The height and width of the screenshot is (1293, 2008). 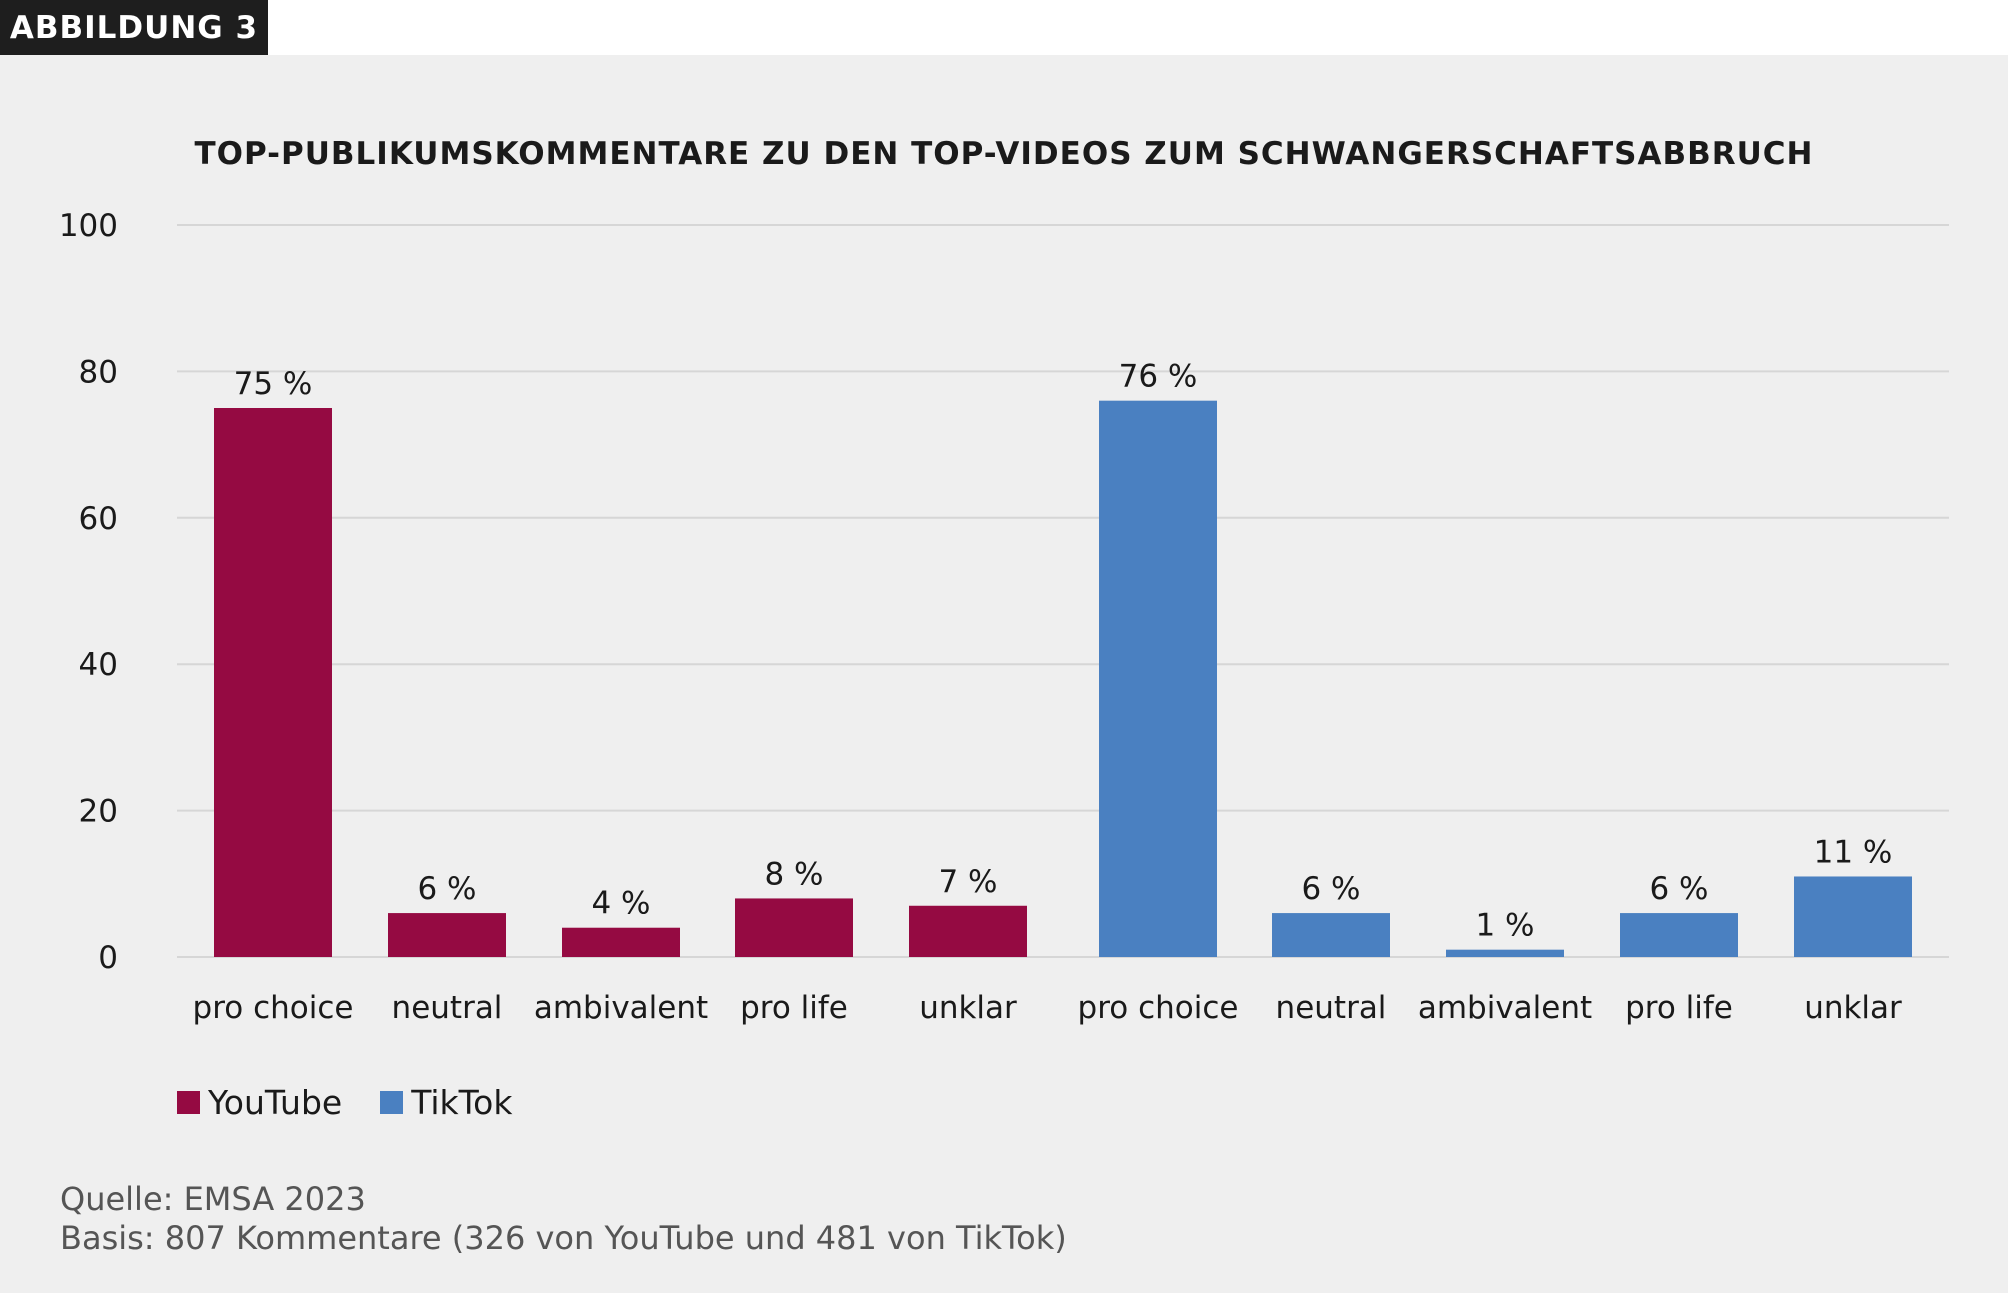 What do you see at coordinates (462, 1102) in the screenshot?
I see `legend-label-tiktok: TikTok` at bounding box center [462, 1102].